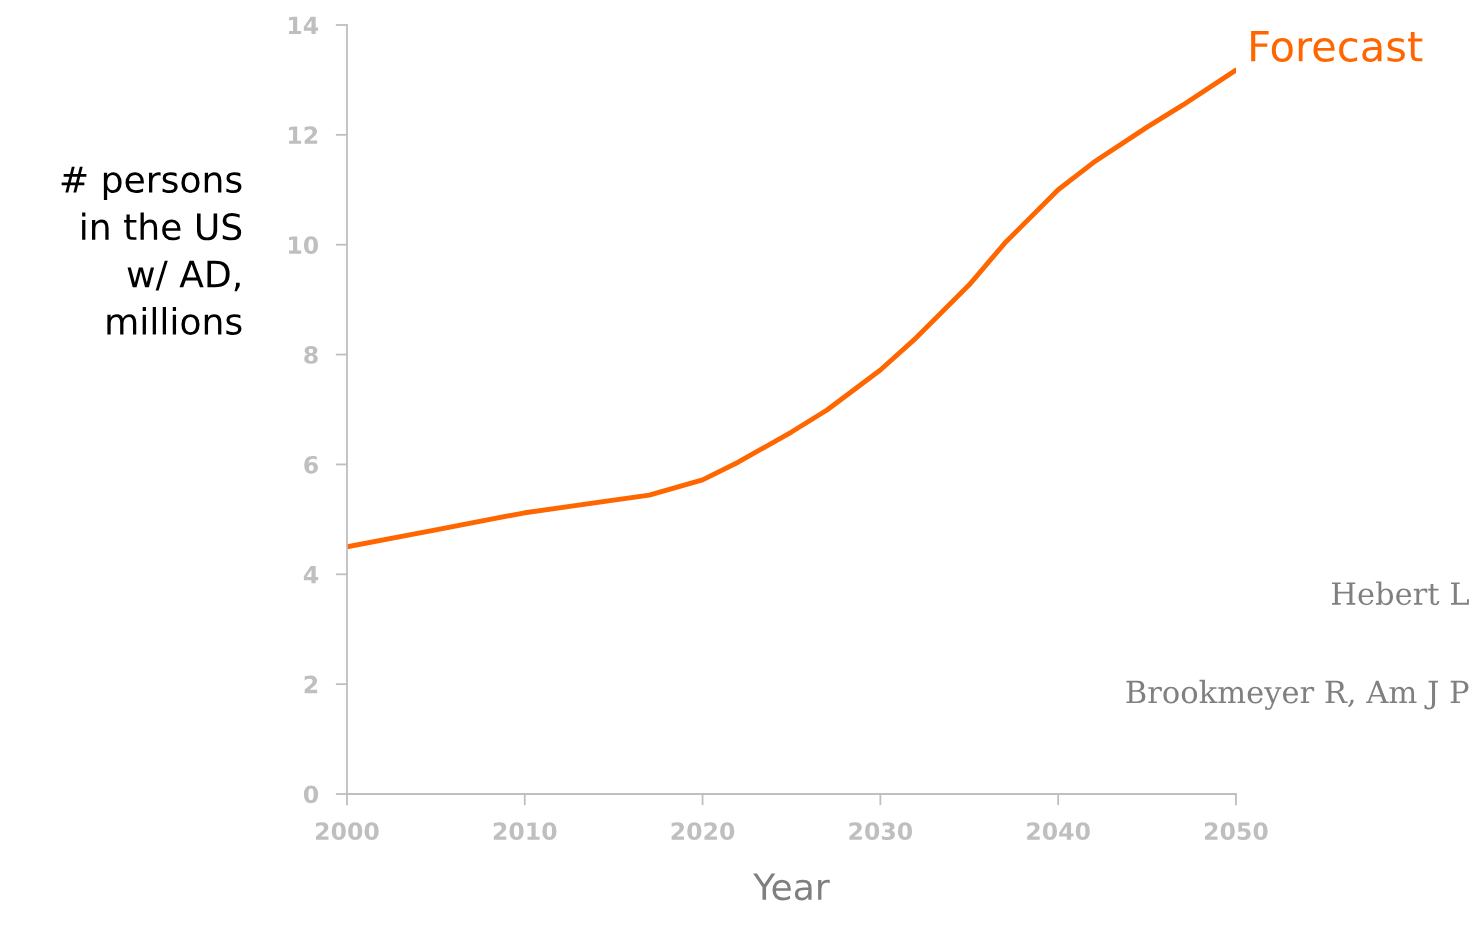 The width and height of the screenshot is (1474, 939). I want to click on y-tick-label: 4, so click(311, 575).